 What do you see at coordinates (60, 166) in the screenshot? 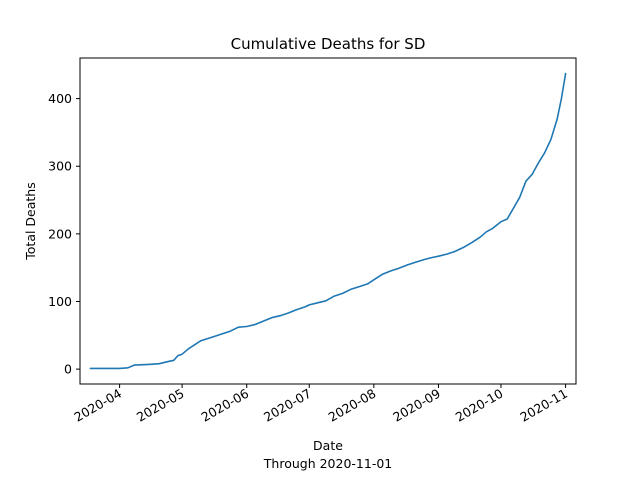
I see `y-tick-label: 300` at bounding box center [60, 166].